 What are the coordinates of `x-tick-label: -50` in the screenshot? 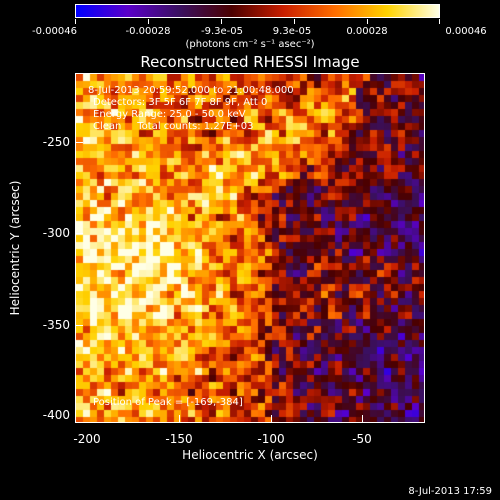 It's located at (362, 439).